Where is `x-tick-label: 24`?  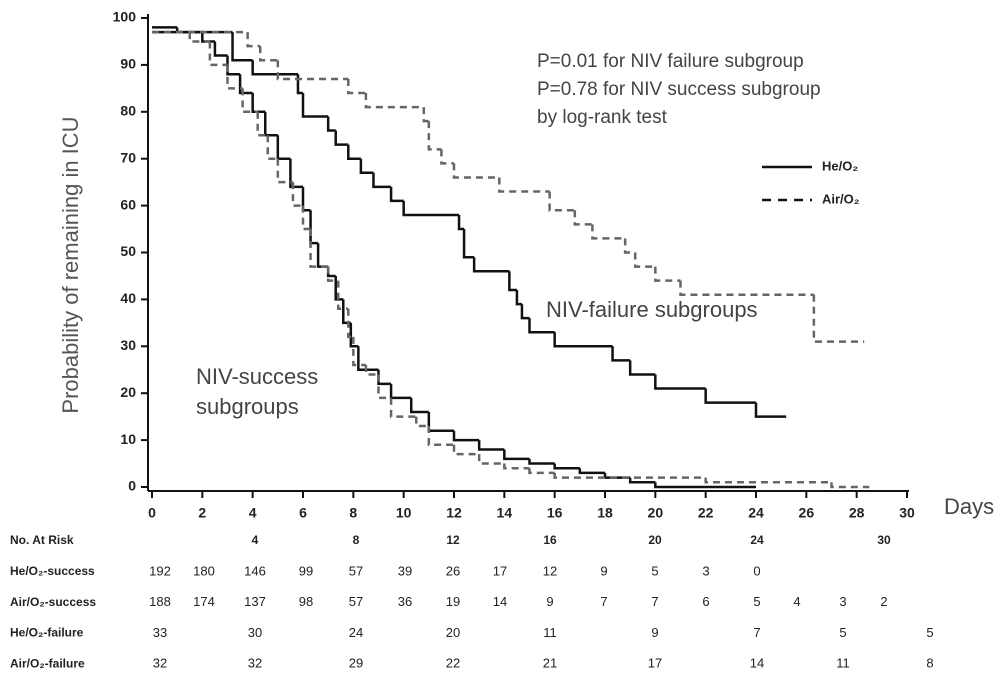 x-tick-label: 24 is located at coordinates (756, 513).